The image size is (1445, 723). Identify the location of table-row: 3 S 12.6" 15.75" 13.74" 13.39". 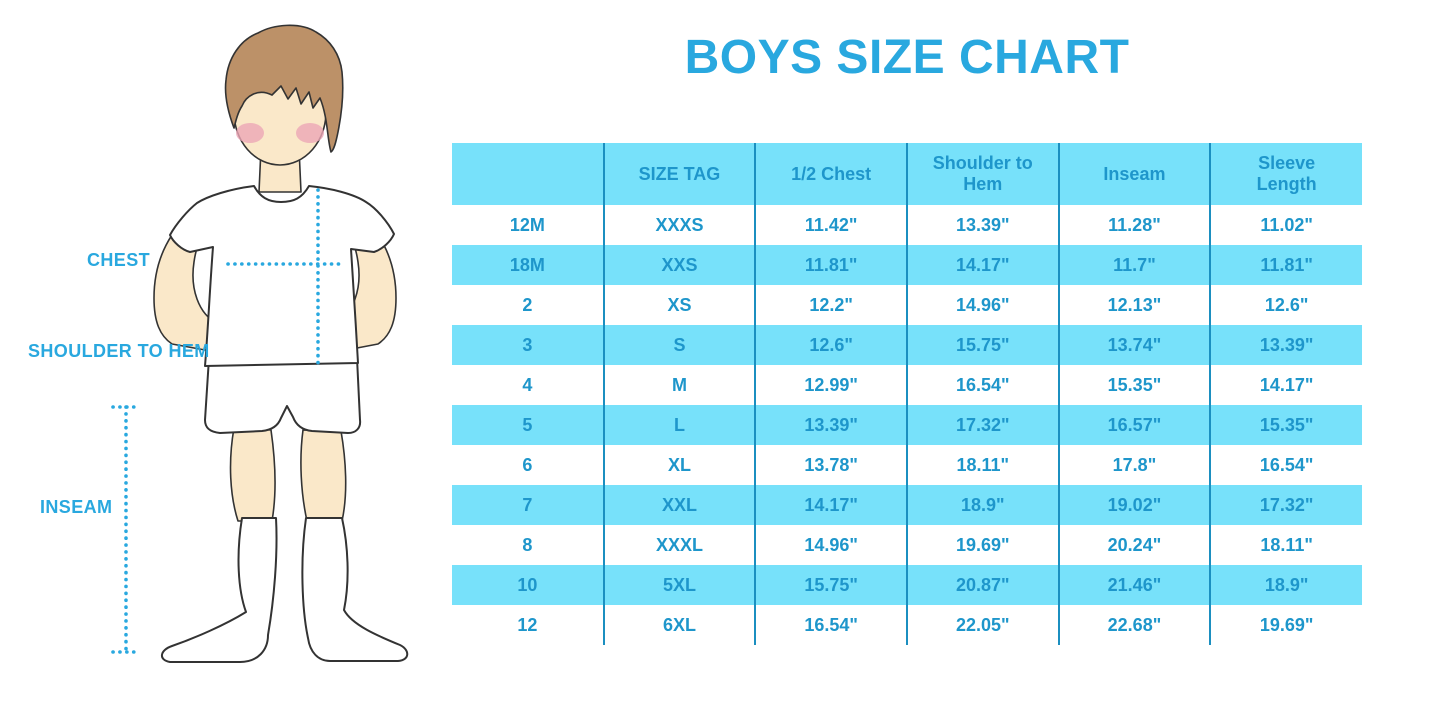
(907, 345).